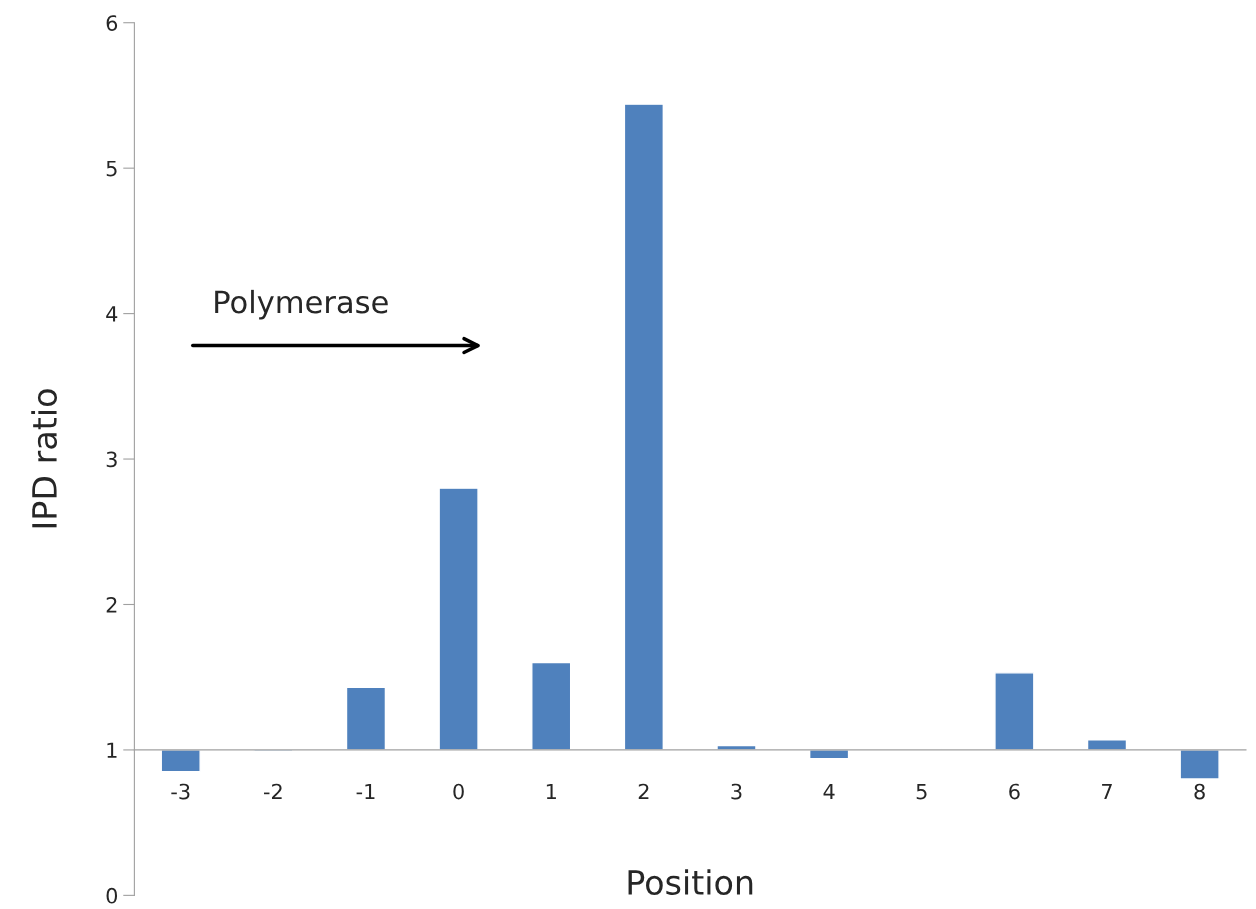 This screenshot has height=909, width=1256. I want to click on x-tick-label: -1, so click(365, 791).